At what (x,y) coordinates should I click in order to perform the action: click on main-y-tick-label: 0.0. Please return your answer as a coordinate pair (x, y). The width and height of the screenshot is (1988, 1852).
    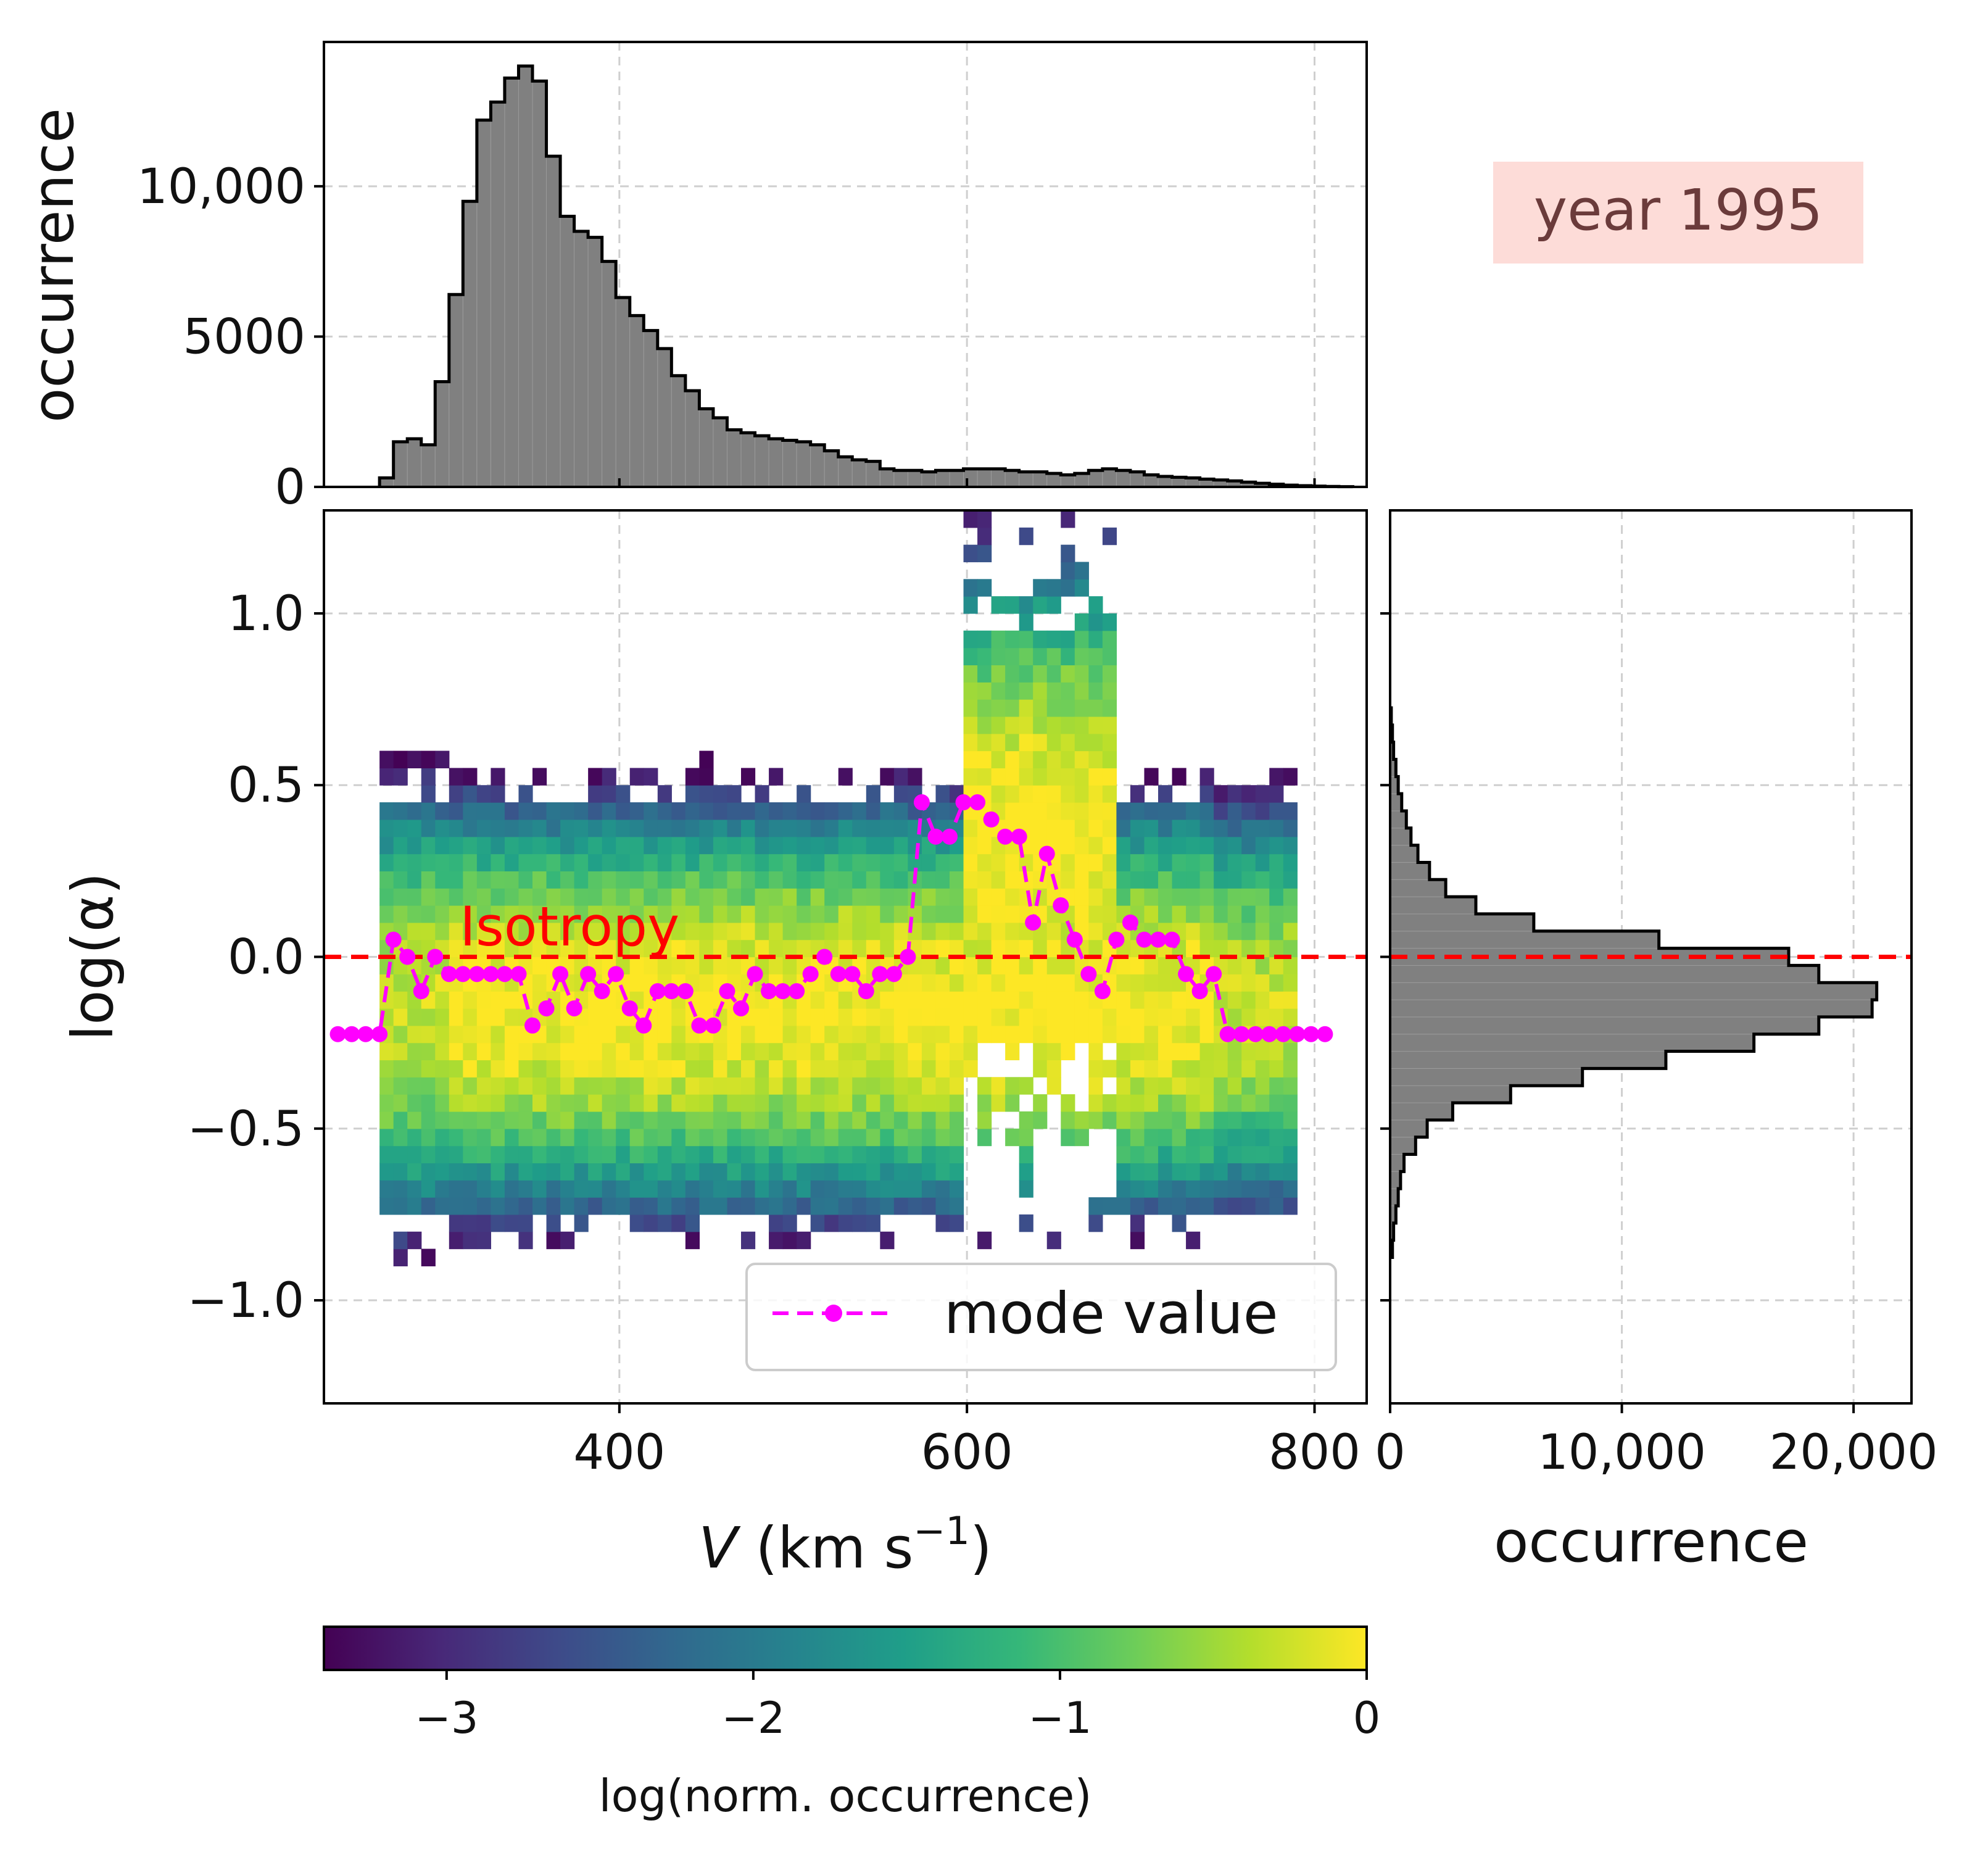
    Looking at the image, I should click on (266, 958).